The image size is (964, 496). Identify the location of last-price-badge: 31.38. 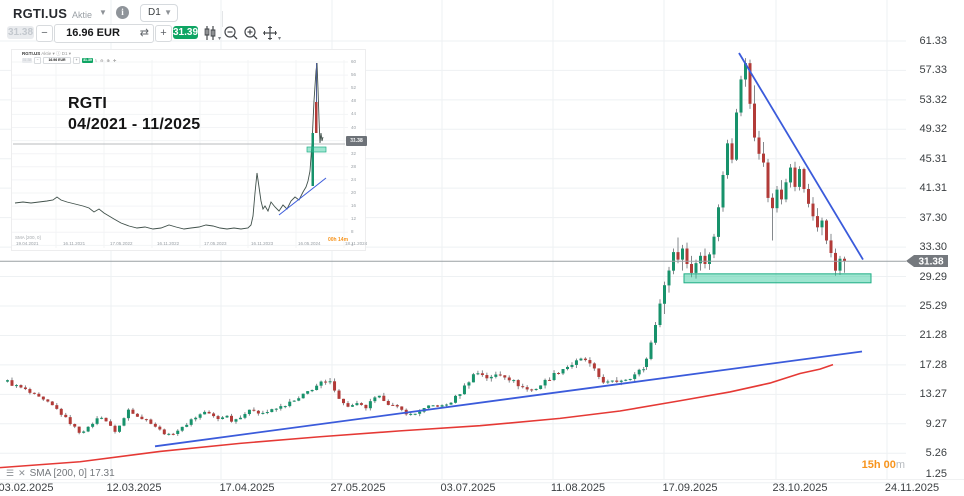
(927, 261).